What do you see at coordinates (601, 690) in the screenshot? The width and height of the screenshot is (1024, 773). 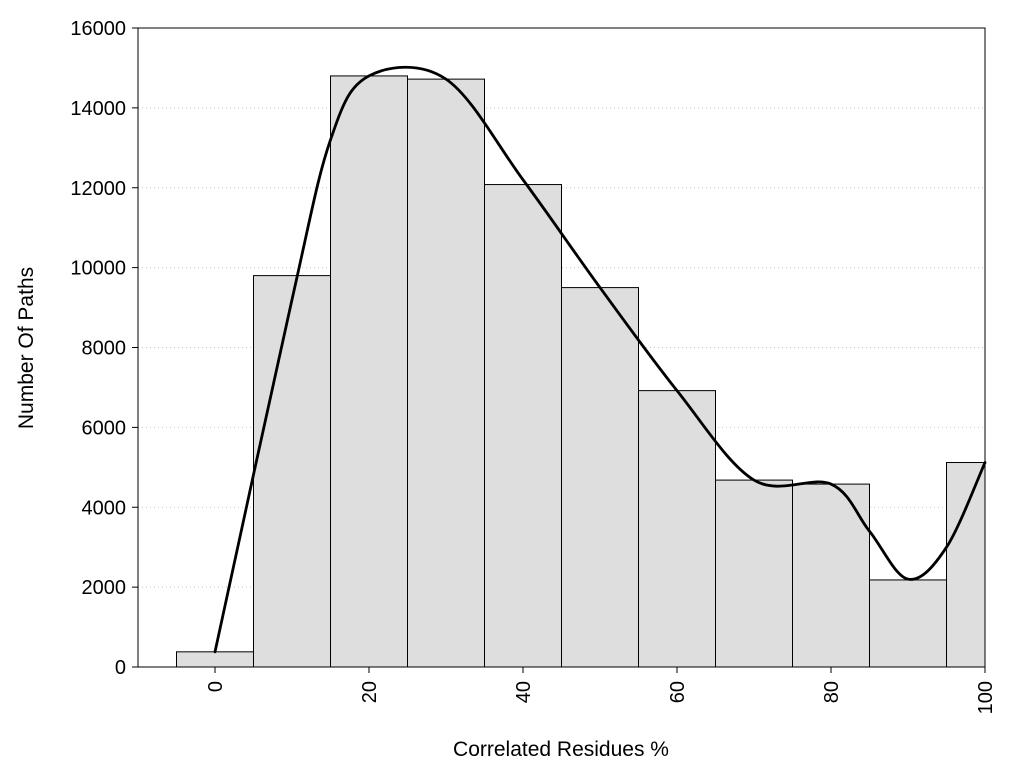 I see `x-axis-ticks: 0 20 40 60 80 100` at bounding box center [601, 690].